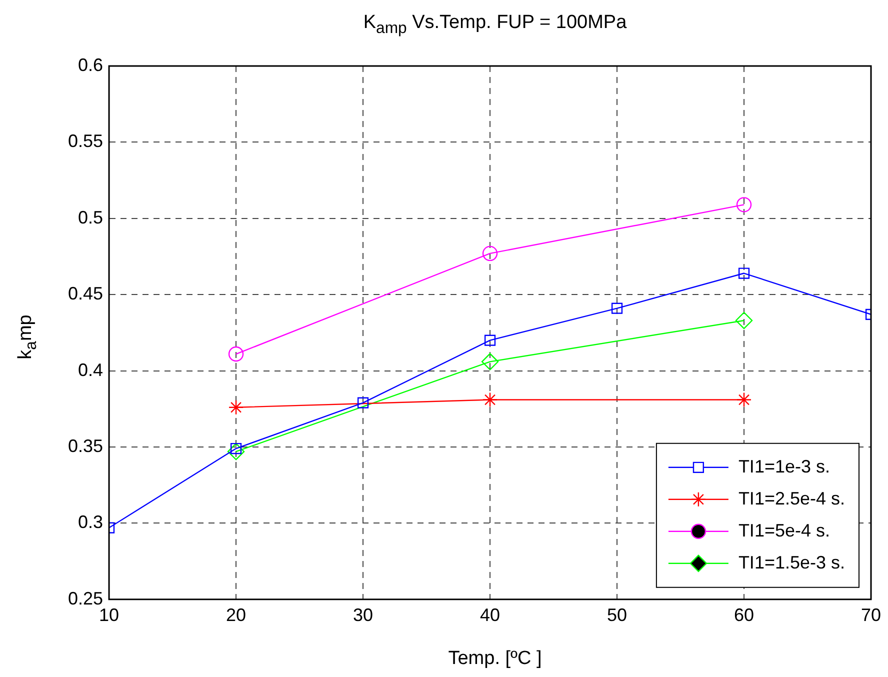 This screenshot has height=677, width=888. Describe the element at coordinates (784, 466) in the screenshot. I see `legend-label: TI1=1e-3 s.` at that location.